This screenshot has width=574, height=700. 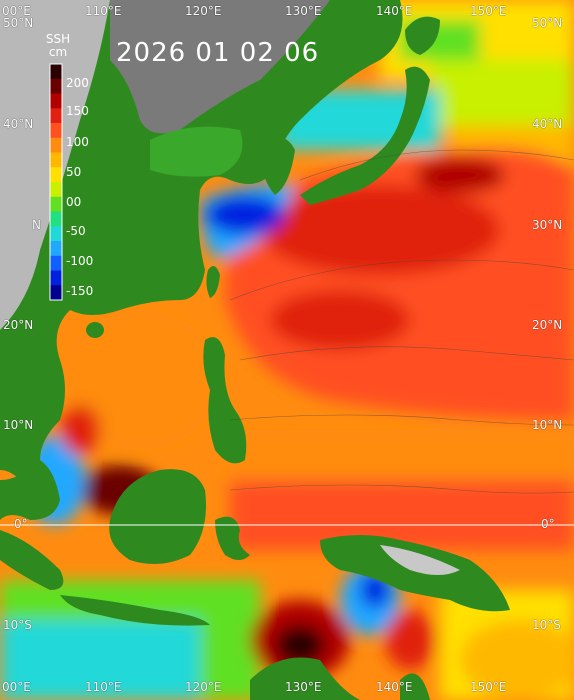 I want to click on lon-label-top: 00°E, so click(x=16, y=11).